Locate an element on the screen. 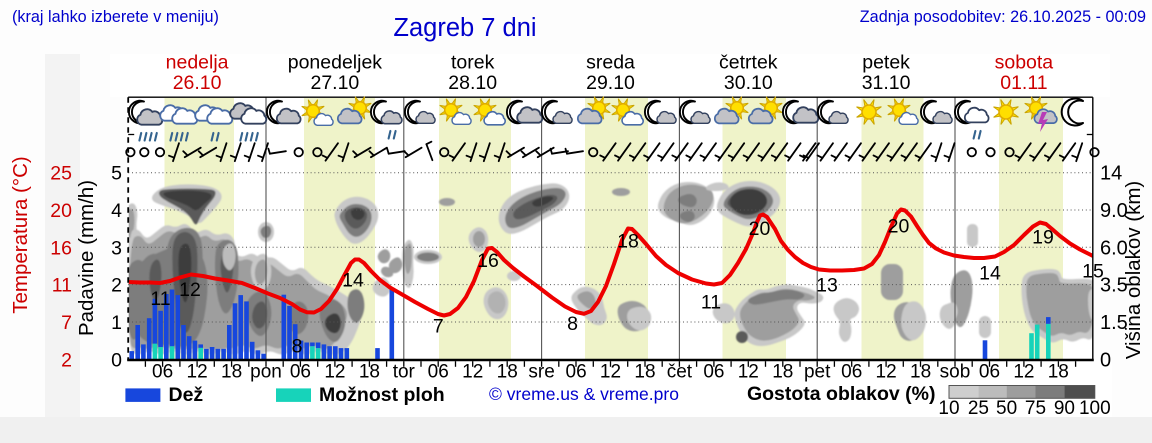 The width and height of the screenshot is (1152, 443). svg-text: 27.10 is located at coordinates (334, 83).